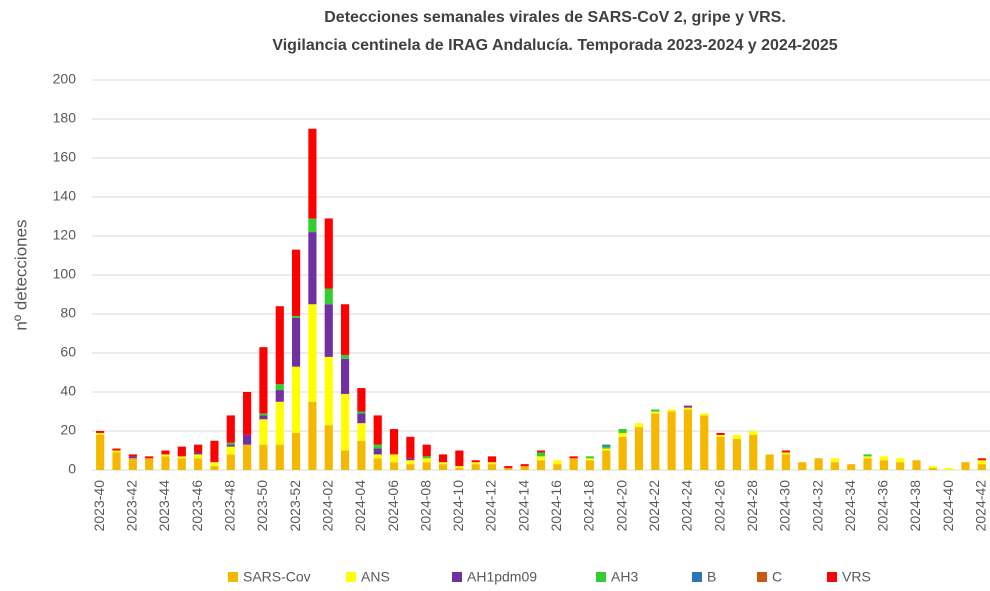 Image resolution: width=990 pixels, height=591 pixels. What do you see at coordinates (72, 469) in the screenshot?
I see `y-tick-label: 0` at bounding box center [72, 469].